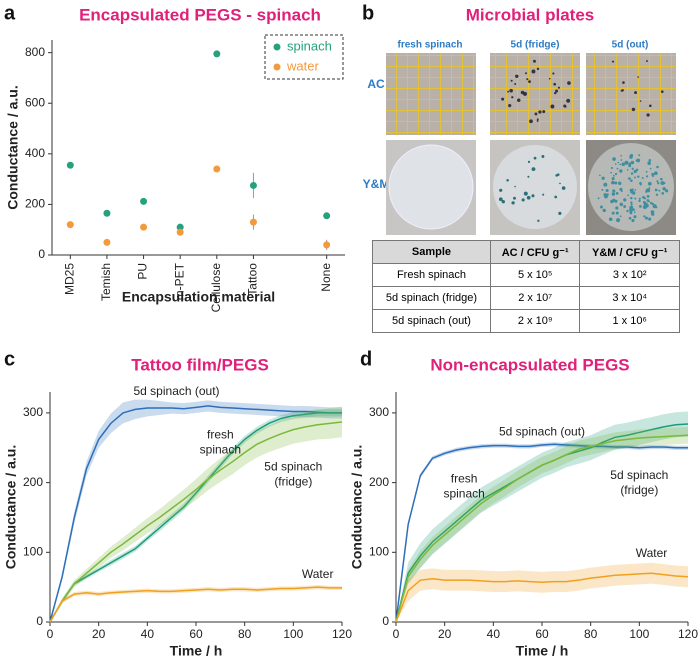 The height and width of the screenshot is (660, 700). I want to click on column-label: 5d (out), so click(630, 45).